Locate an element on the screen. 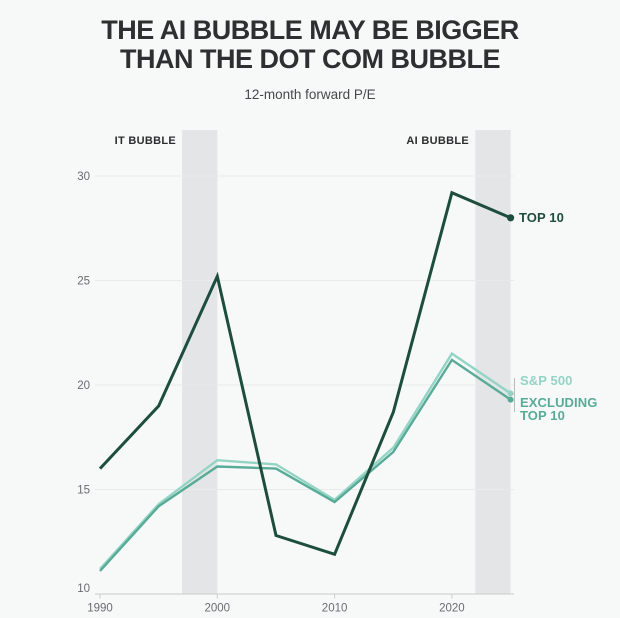  bubble-band-it is located at coordinates (200, 362).